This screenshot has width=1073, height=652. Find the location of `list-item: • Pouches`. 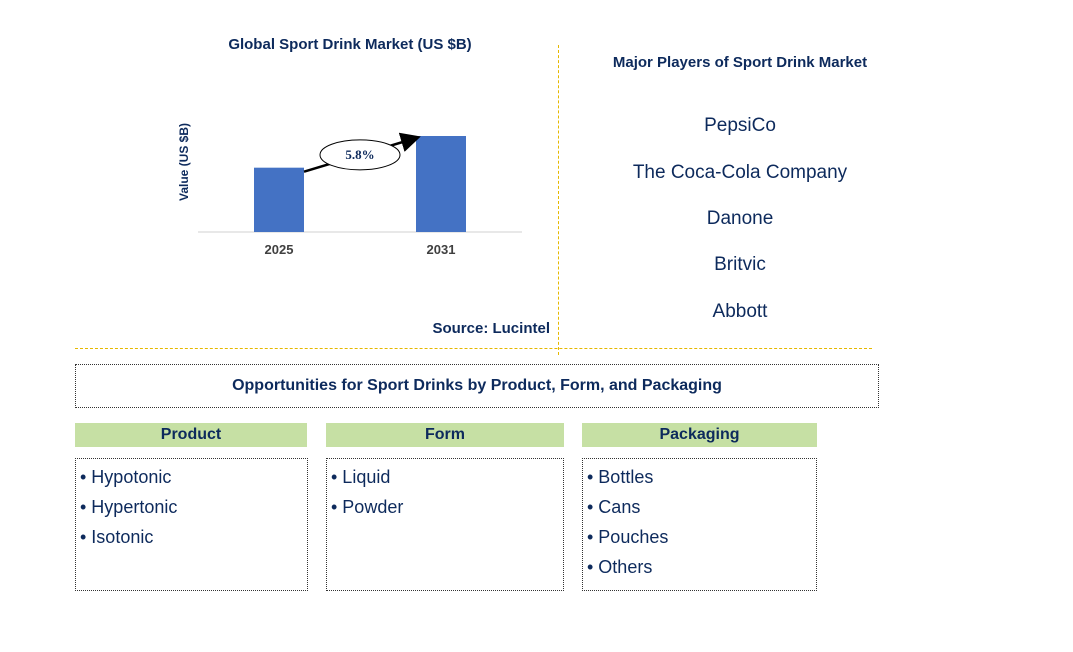

list-item: • Pouches is located at coordinates (628, 537).